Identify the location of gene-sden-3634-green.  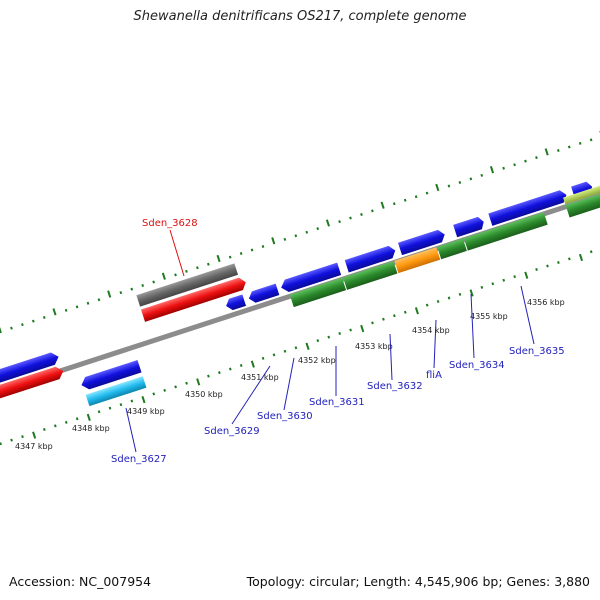
(505, 231).